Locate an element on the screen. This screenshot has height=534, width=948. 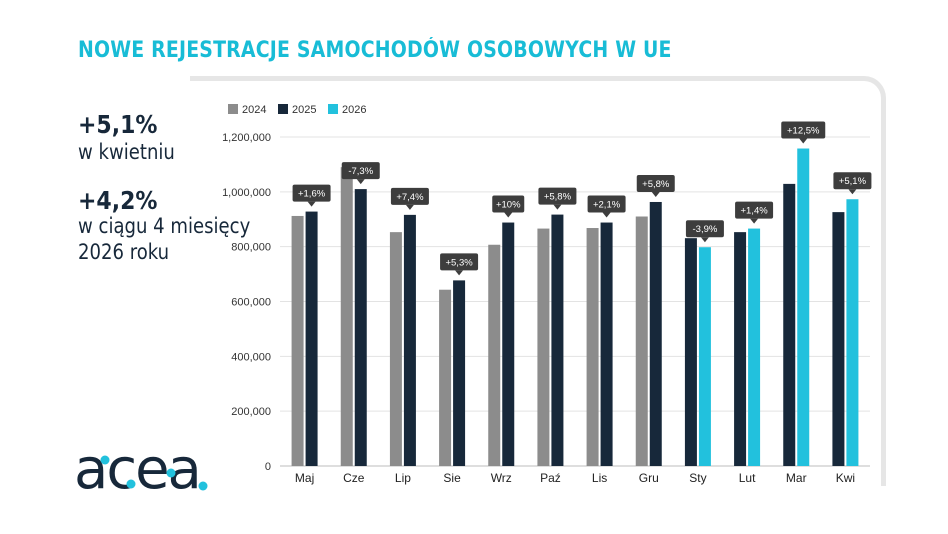
x-tick-label: Cze is located at coordinates (354, 478).